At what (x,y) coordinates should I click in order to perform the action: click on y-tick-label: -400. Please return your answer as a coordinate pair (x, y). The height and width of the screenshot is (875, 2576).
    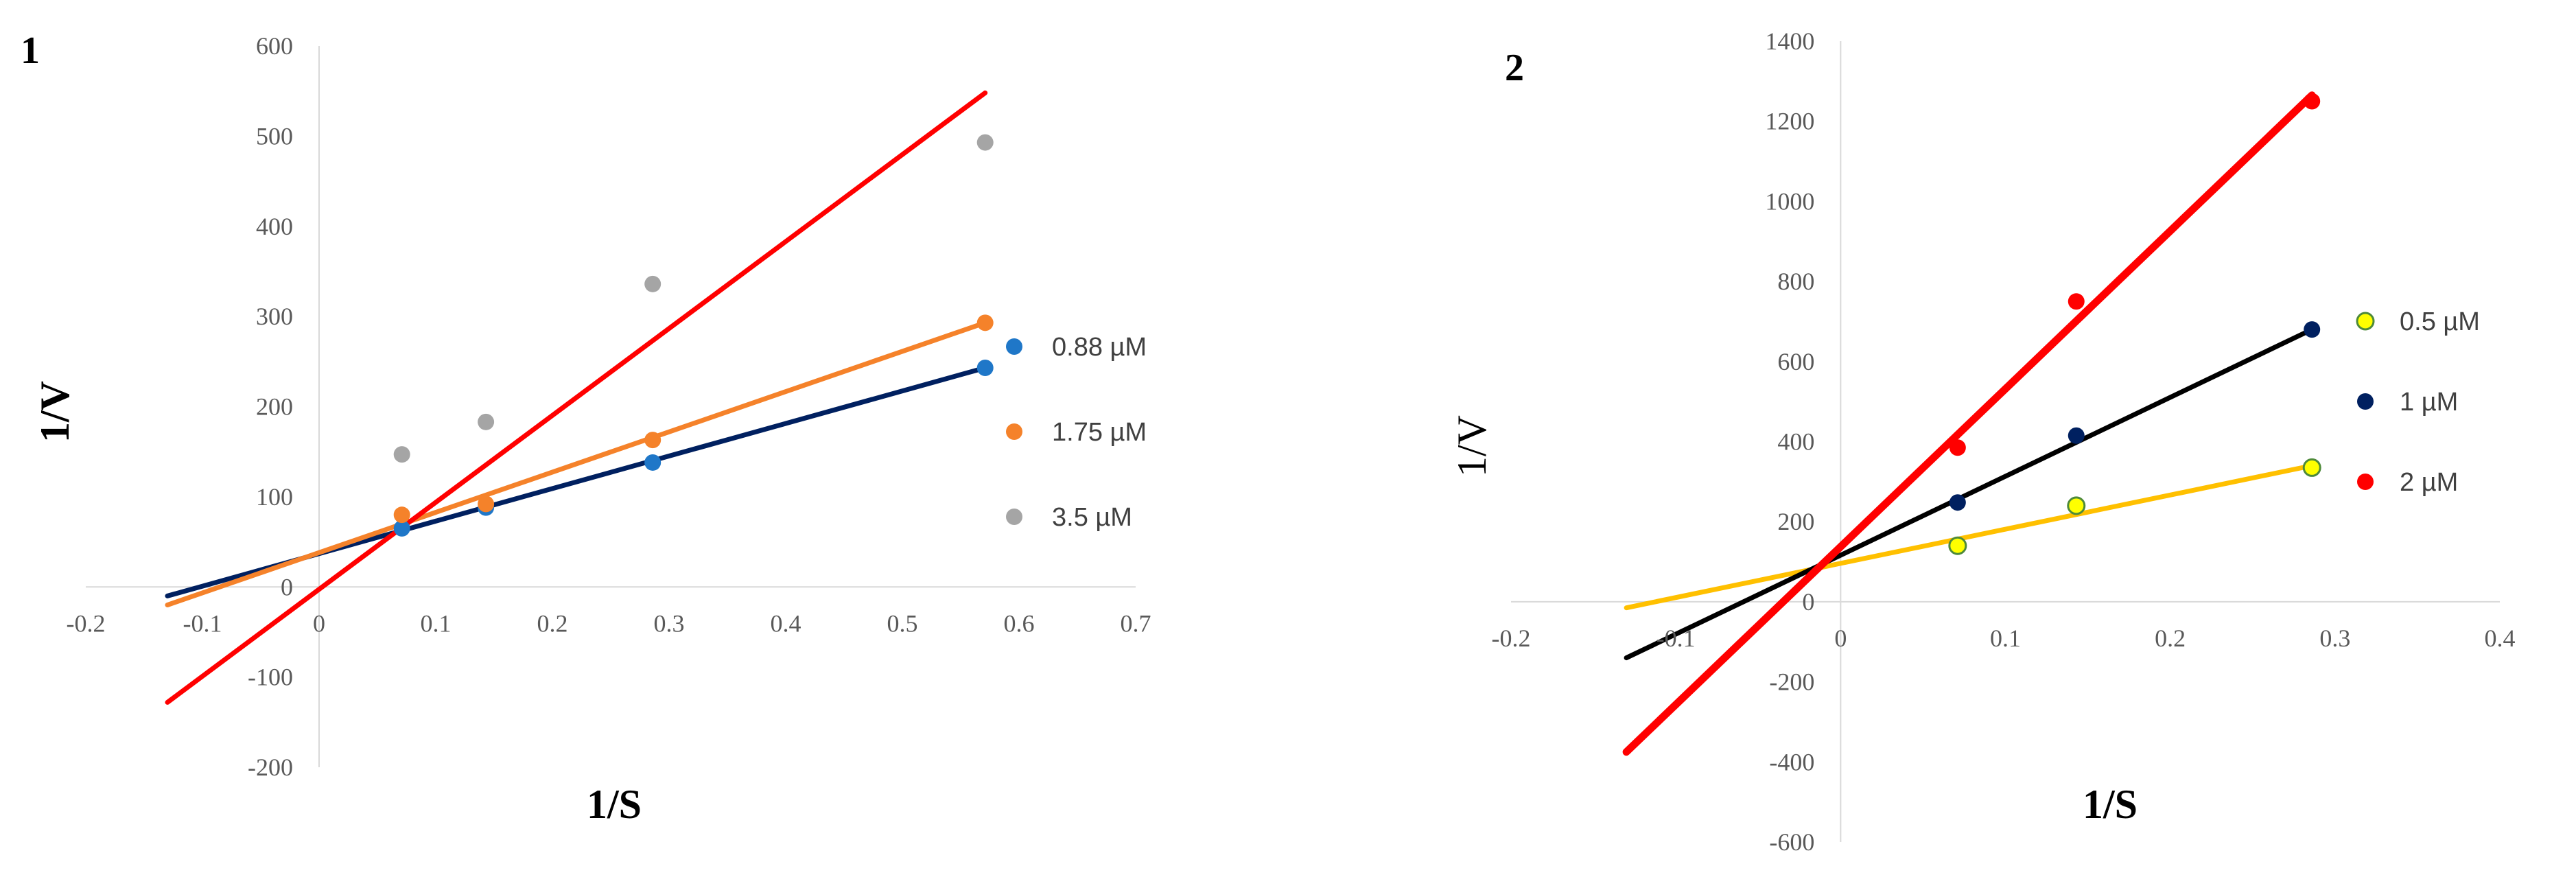
    Looking at the image, I should click on (1791, 761).